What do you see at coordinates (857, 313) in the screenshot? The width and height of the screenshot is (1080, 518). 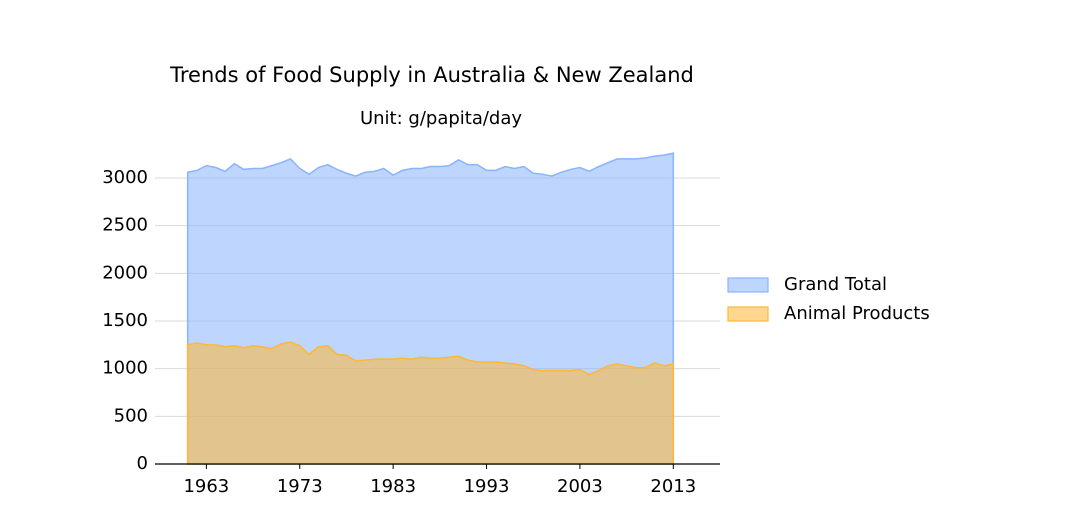 I see `legend-label: Animal Products` at bounding box center [857, 313].